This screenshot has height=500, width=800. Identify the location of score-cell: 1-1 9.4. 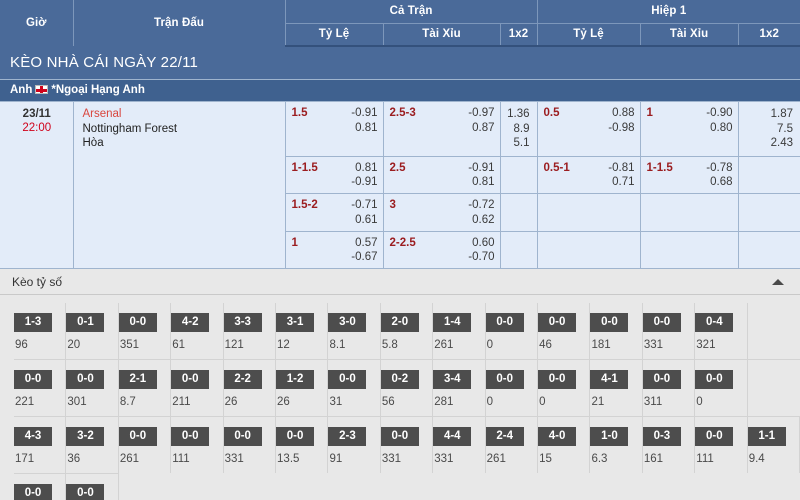
(773, 444).